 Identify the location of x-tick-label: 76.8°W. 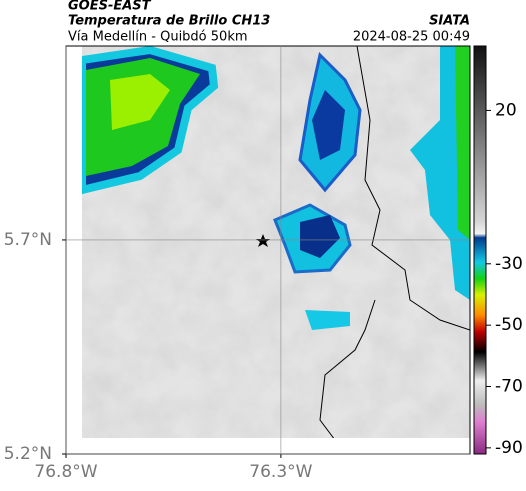
(65, 472).